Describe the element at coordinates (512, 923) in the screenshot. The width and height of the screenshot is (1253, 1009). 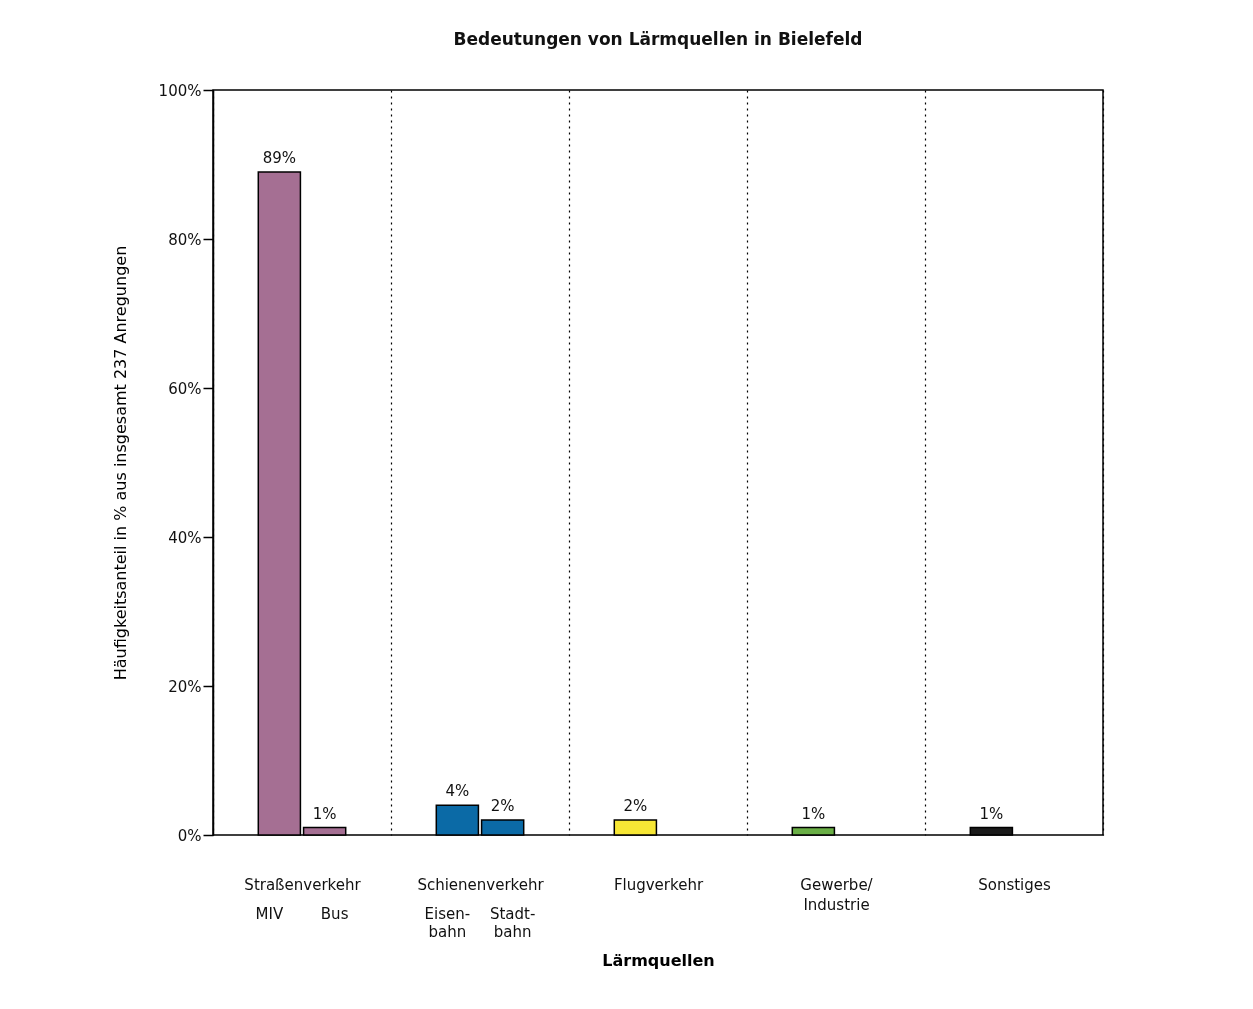
I see `text: Stadt- bahn` at that location.